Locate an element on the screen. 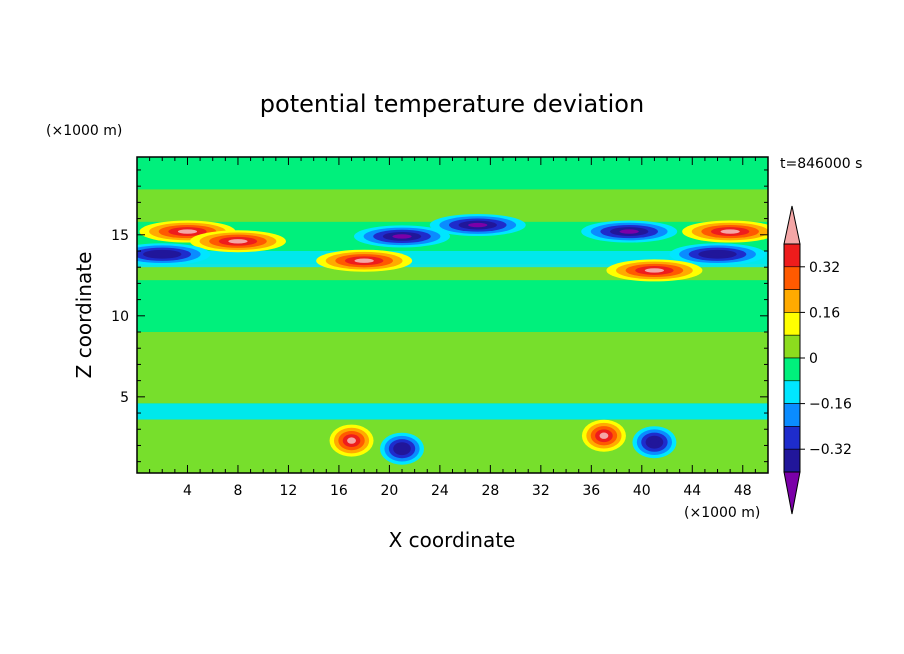  colorbar-label: −0.16 is located at coordinates (830, 405).